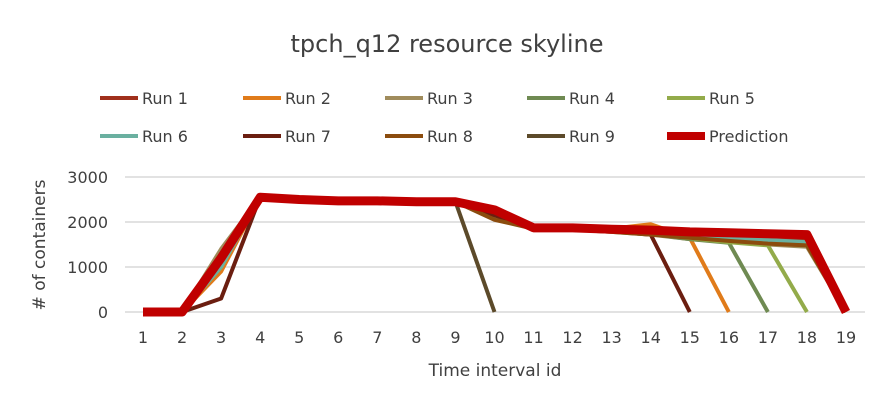  Describe the element at coordinates (308, 98) in the screenshot. I see `legend-label: Run 2` at that location.